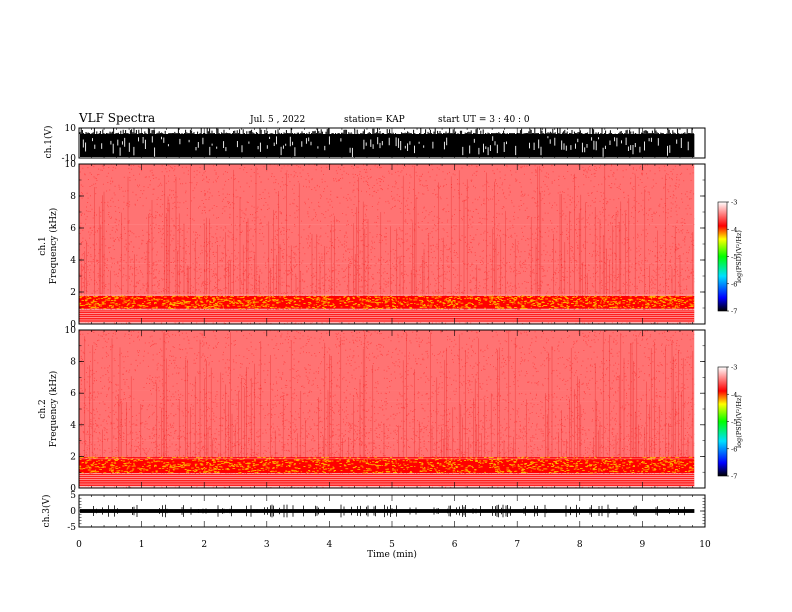  Describe the element at coordinates (73, 512) in the screenshot. I see `ch3-ytick-label: 0` at that location.